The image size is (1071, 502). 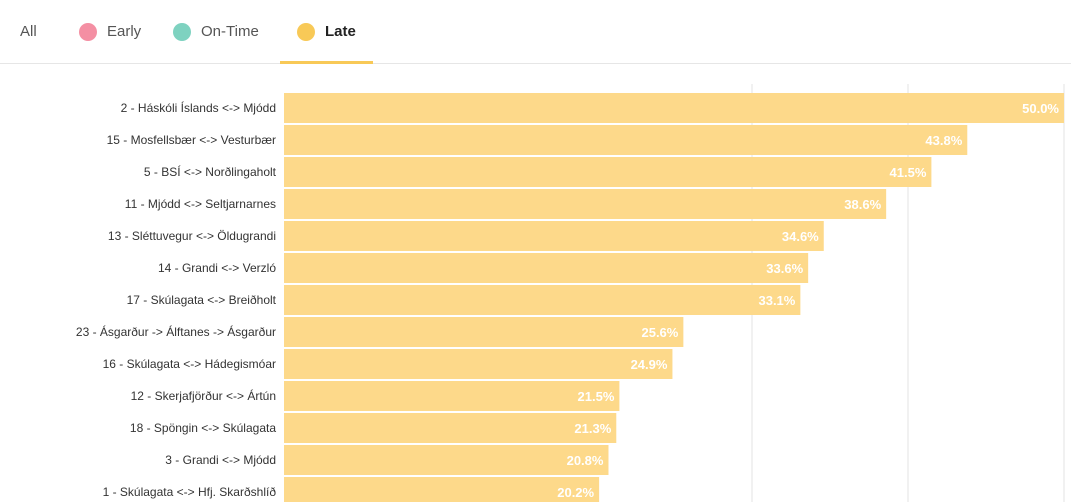 I want to click on category-label: 13 - Sléttuvegur <-> Öldugrandi, so click(x=192, y=236).